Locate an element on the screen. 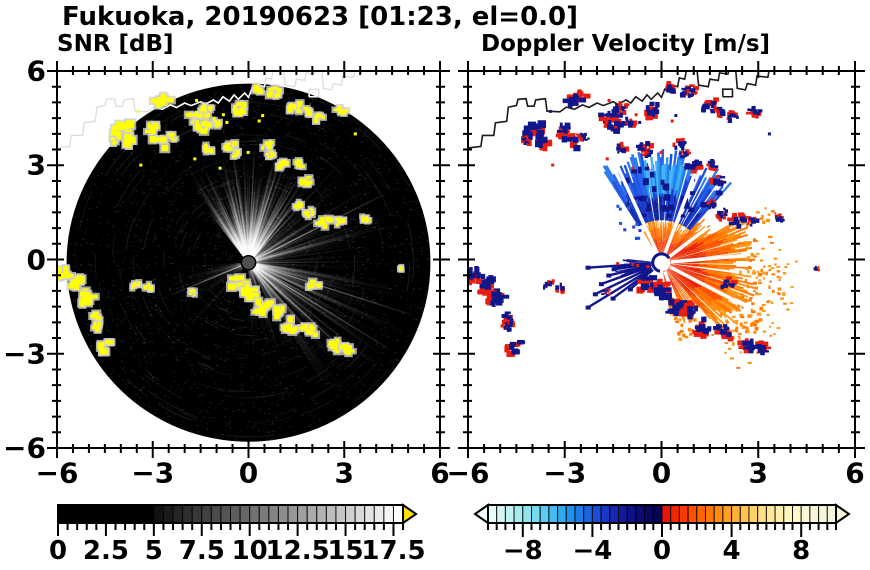 The width and height of the screenshot is (870, 570). colorbar-tick-label: 2.5 is located at coordinates (105, 551).